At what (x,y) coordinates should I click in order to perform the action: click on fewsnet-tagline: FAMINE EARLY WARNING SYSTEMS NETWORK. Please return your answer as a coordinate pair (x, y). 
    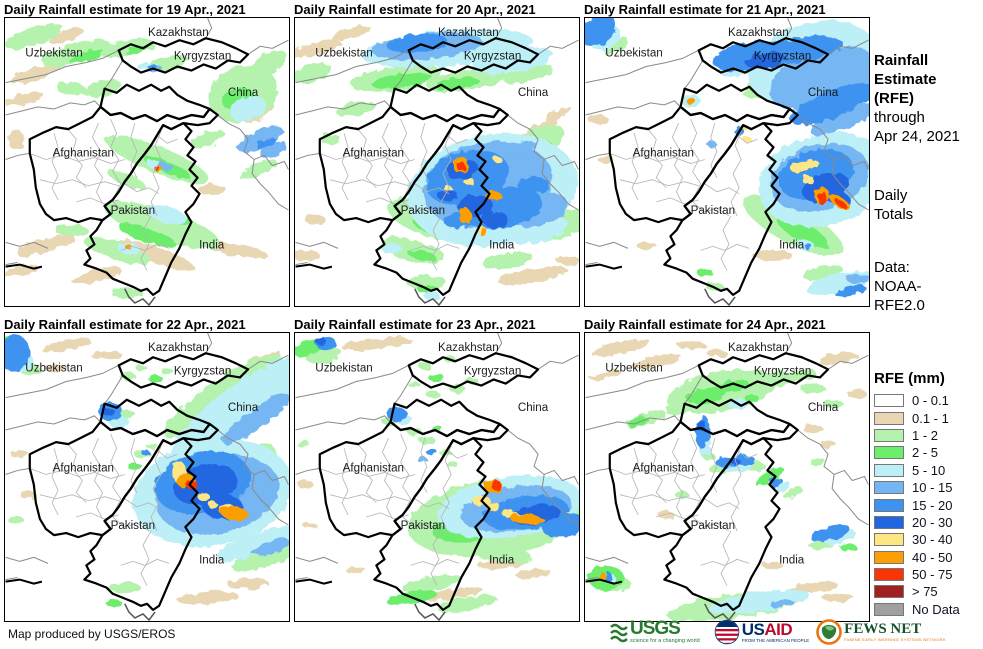
    Looking at the image, I should click on (895, 639).